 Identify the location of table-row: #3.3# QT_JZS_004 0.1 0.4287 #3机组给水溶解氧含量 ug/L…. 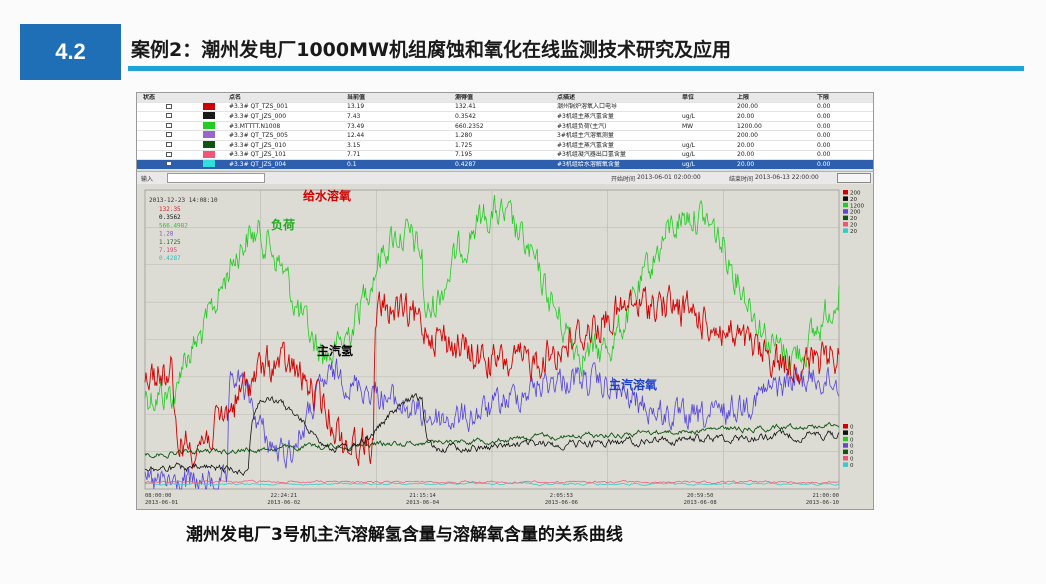
(505, 165).